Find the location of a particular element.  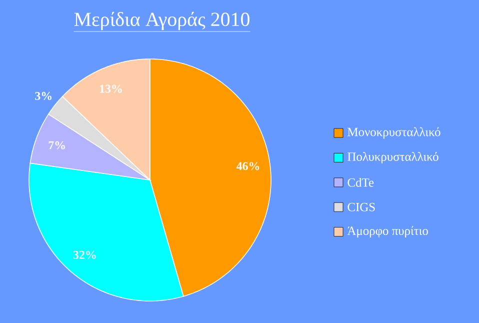

data-label: 13% is located at coordinates (111, 88).